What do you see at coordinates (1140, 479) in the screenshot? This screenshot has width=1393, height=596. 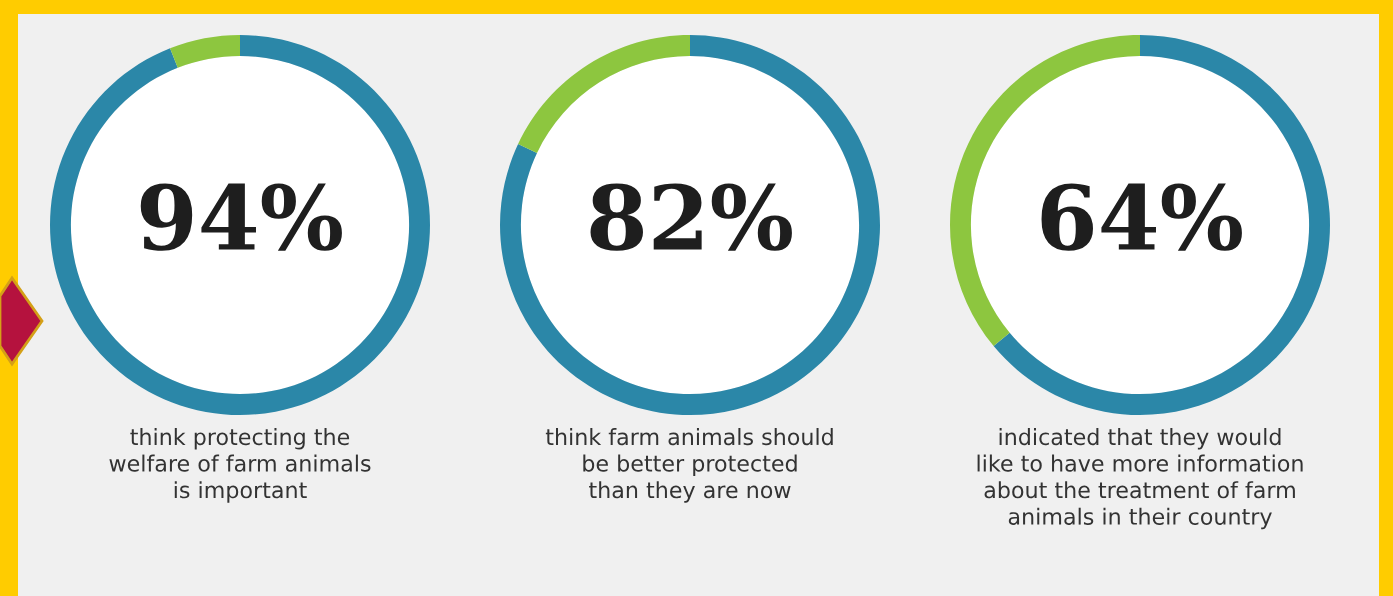 I see `text: indicated that they would like to have more information about the treatment of farm animals in their country` at bounding box center [1140, 479].